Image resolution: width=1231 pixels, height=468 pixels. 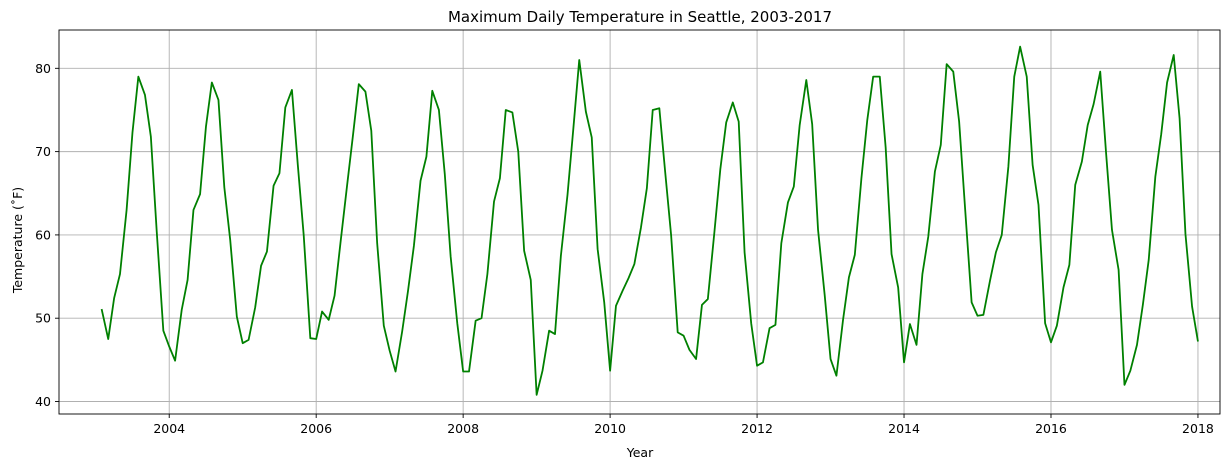 I want to click on x-tick-label: 2010, so click(x=610, y=428).